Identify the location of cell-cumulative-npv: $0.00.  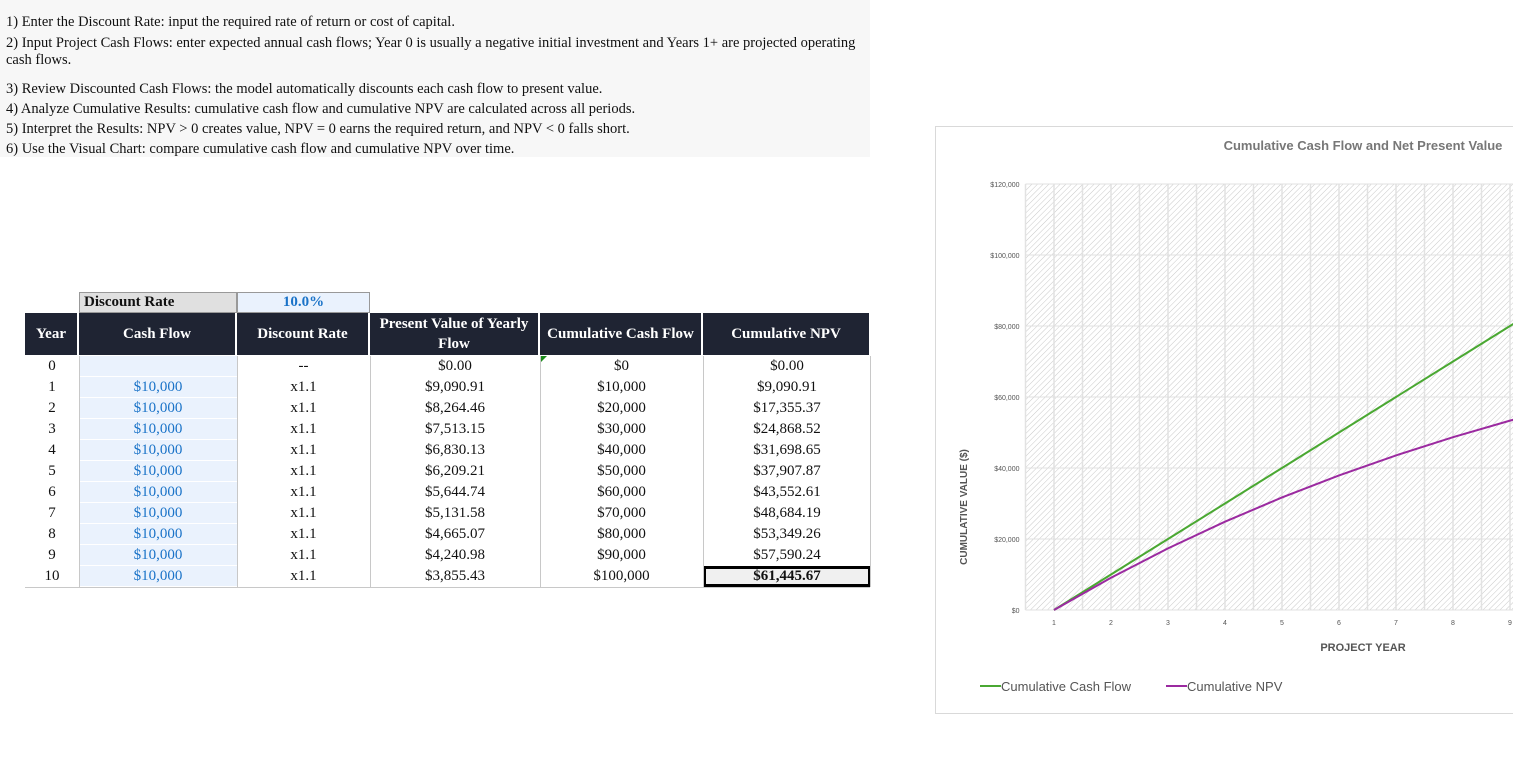
(787, 366).